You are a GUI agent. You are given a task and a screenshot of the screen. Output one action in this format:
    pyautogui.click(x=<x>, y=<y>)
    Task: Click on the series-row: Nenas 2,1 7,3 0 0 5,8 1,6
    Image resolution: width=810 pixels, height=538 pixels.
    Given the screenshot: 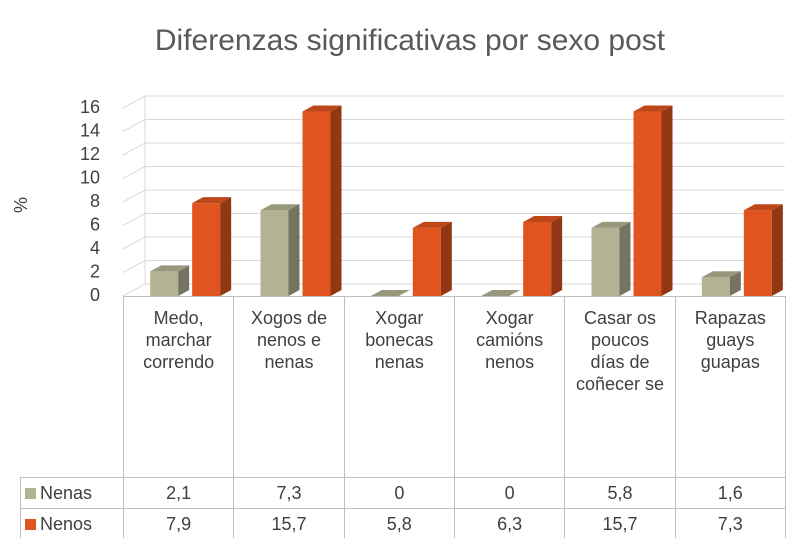 What is the action you would take?
    pyautogui.click(x=403, y=493)
    